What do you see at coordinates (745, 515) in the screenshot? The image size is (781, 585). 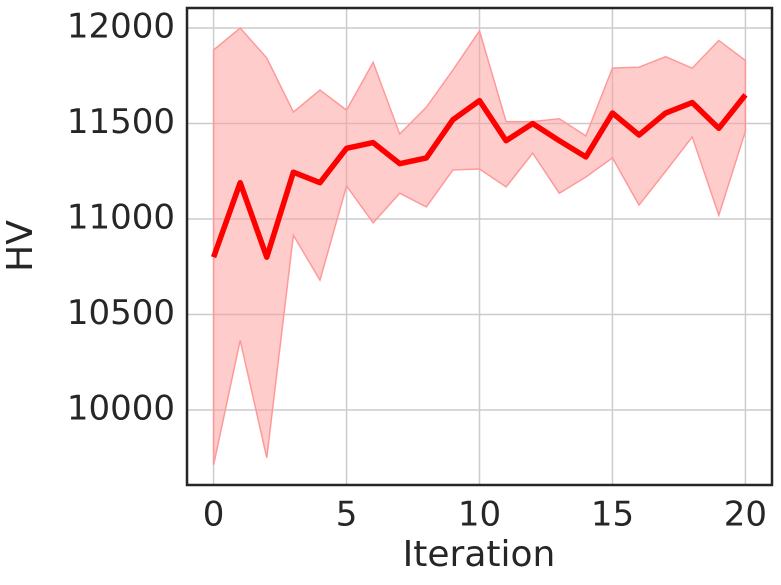 I see `x-tick-label: 20` at bounding box center [745, 515].